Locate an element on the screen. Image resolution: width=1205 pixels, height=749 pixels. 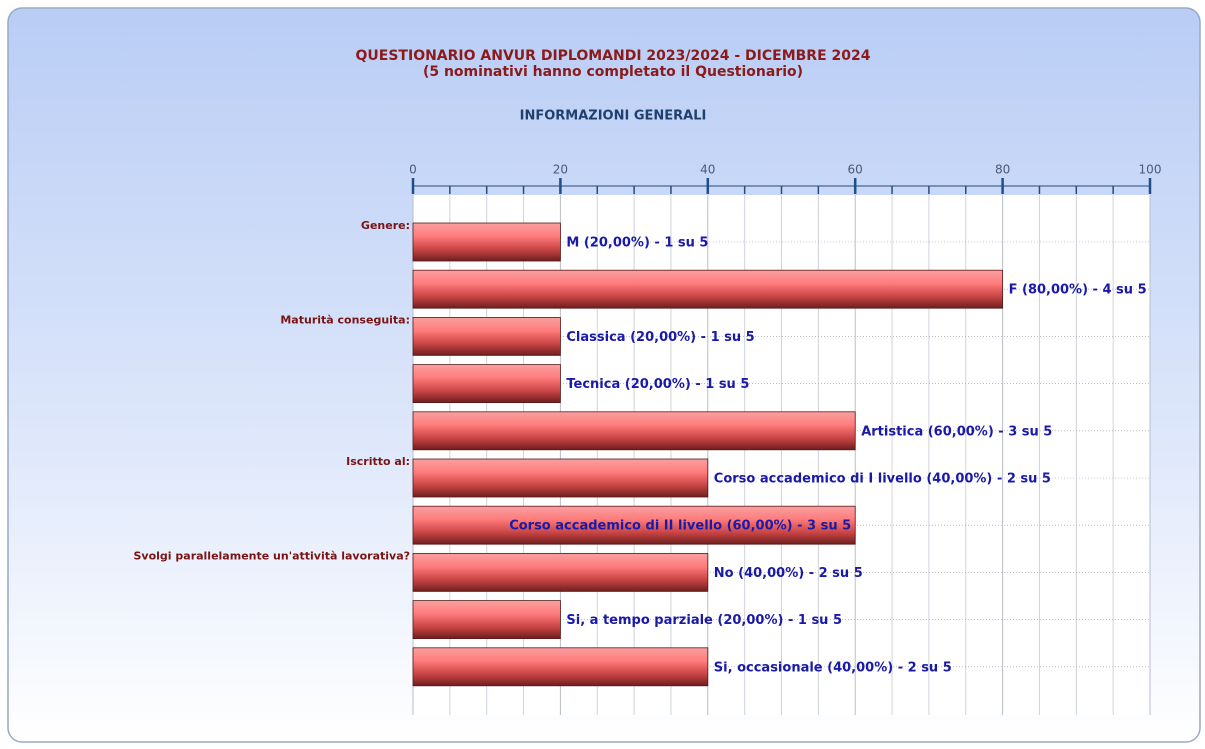
value-label: F (80,00%) - 4 su 5 is located at coordinates (1078, 290).